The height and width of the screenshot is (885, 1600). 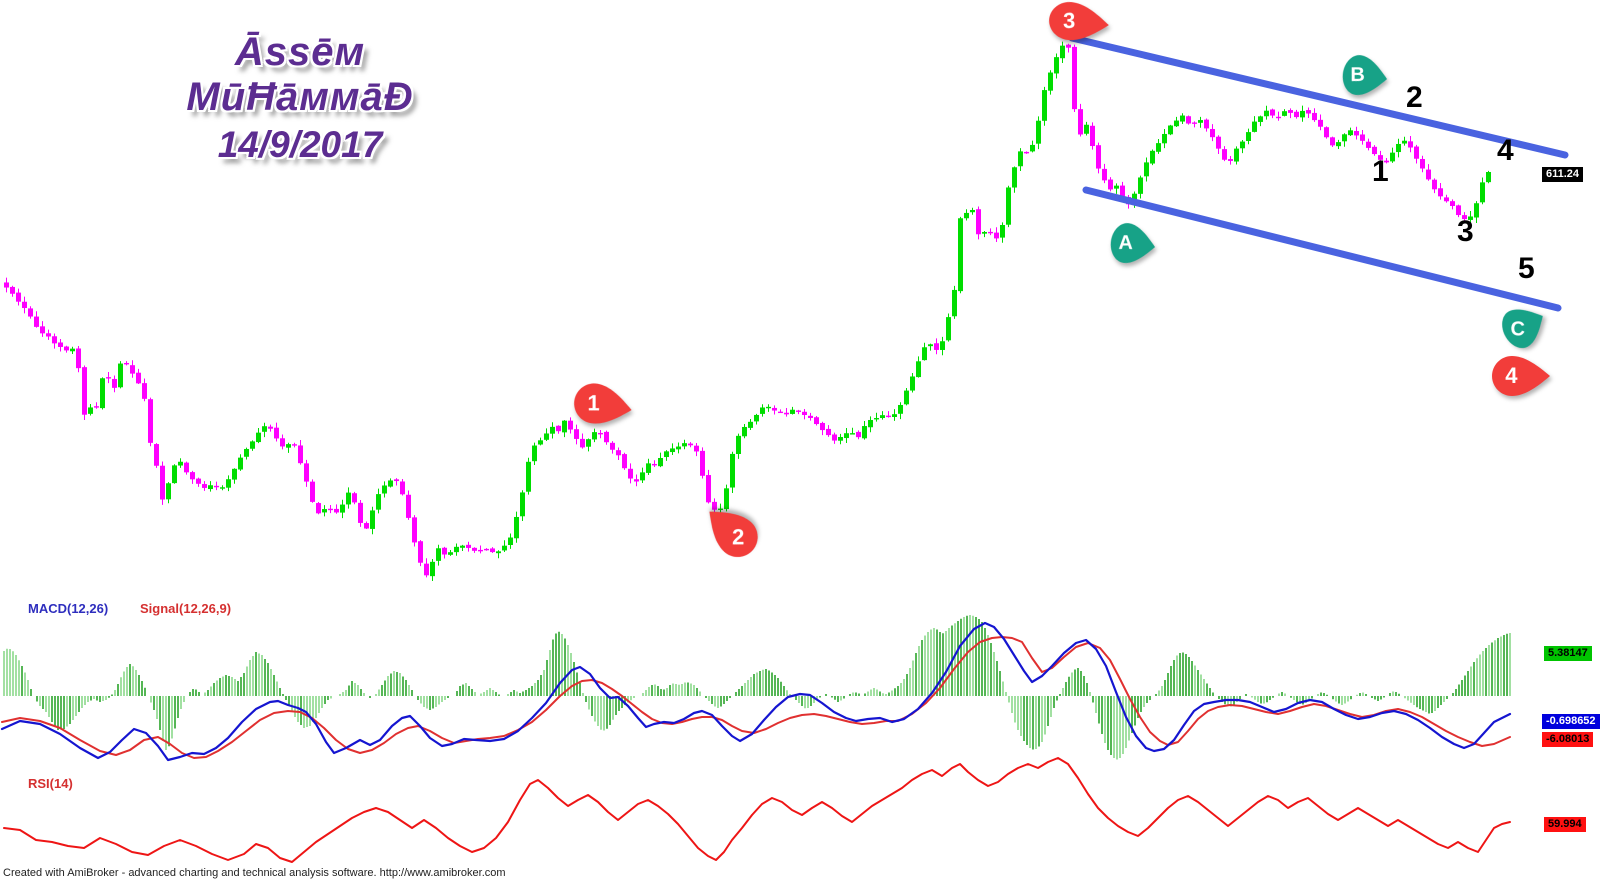 What do you see at coordinates (1322, 249) in the screenshot?
I see `lower-channel-trendline` at bounding box center [1322, 249].